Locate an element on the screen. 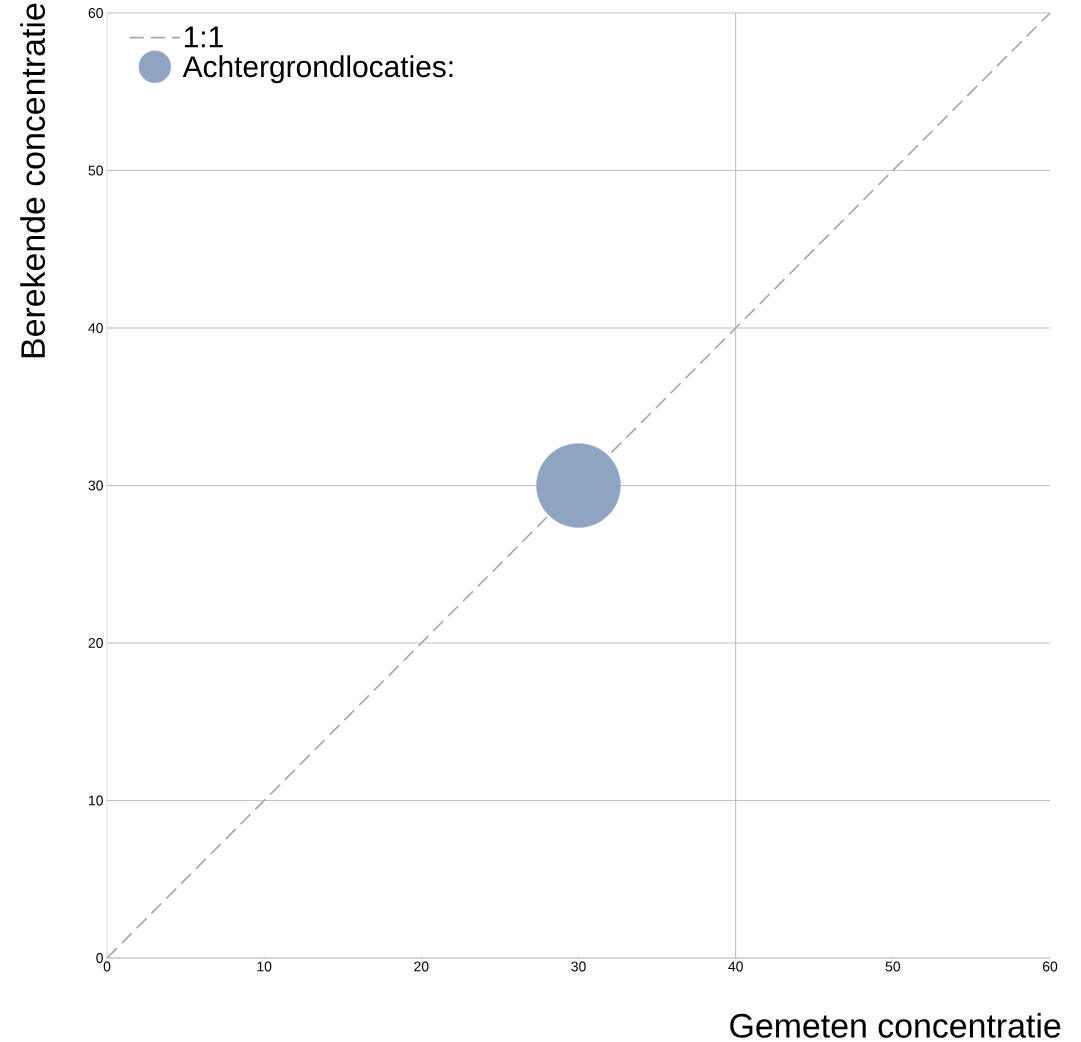 This screenshot has width=1081, height=1042. x-tick-label: 10 is located at coordinates (264, 966).